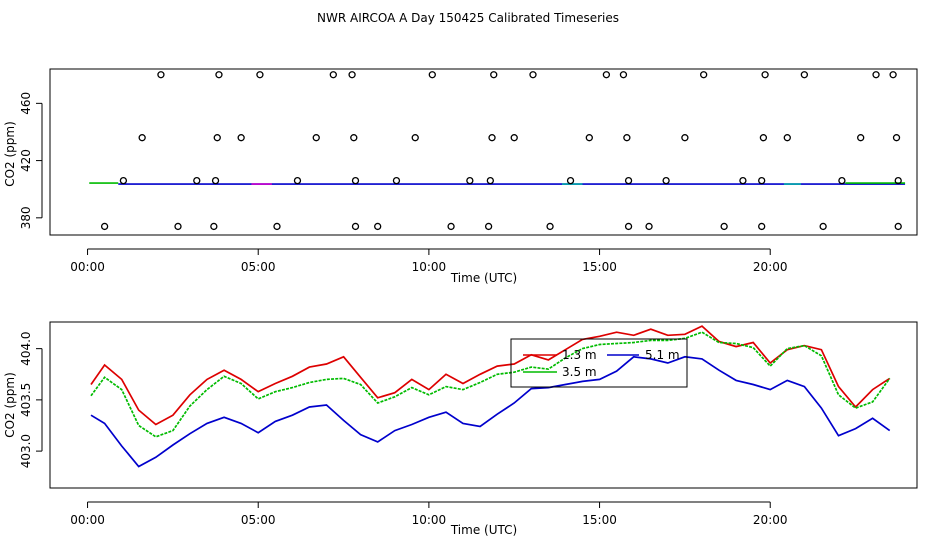 Image resolution: width=936 pixels, height=540 pixels. Describe the element at coordinates (26, 451) in the screenshot. I see `y-tick-label: 403.0` at that location.